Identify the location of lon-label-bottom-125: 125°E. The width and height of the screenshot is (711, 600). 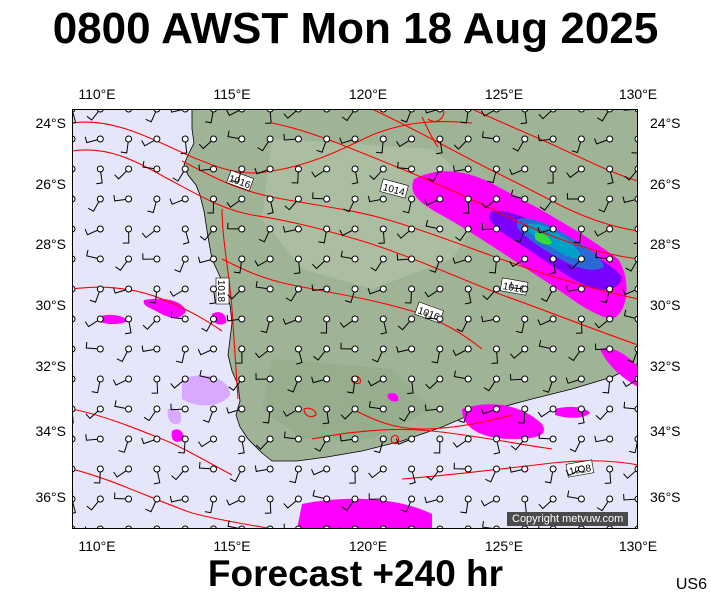
(504, 546).